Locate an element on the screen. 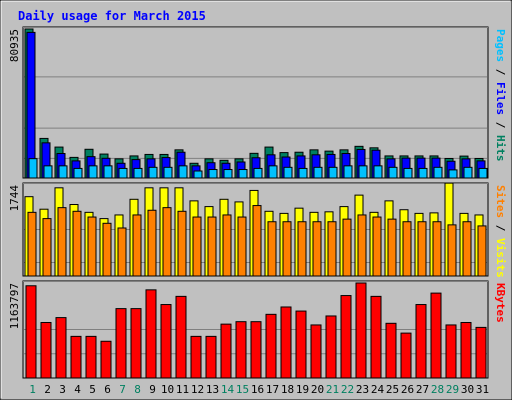 Image resolution: width=512 pixels, height=400 pixels. legend-segment: Files is located at coordinates (500, 98).